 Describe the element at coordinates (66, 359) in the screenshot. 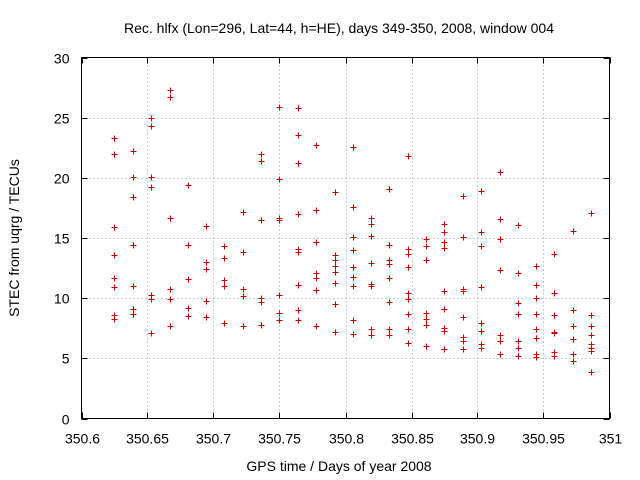

I see `y-tick-label: 5` at that location.